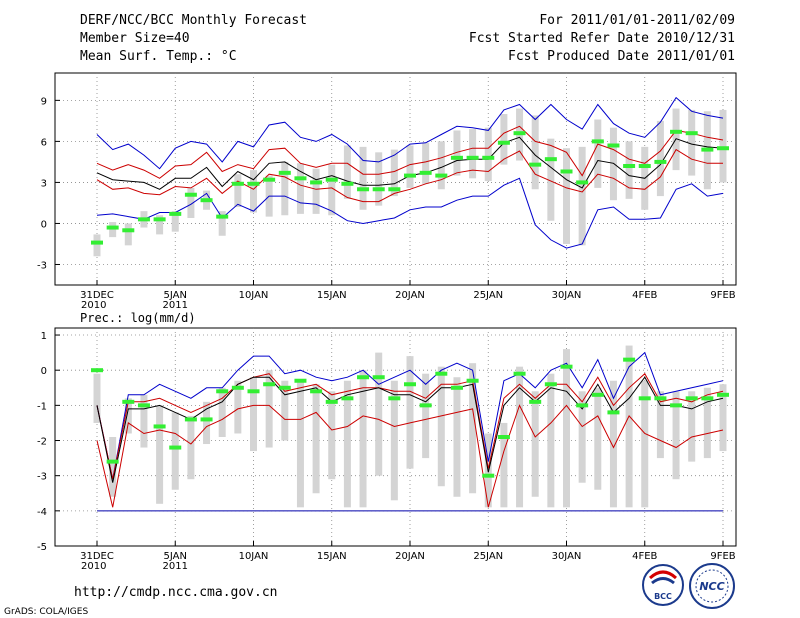 This screenshot has width=800, height=618. I want to click on y-tick-label: -5, so click(42, 547).